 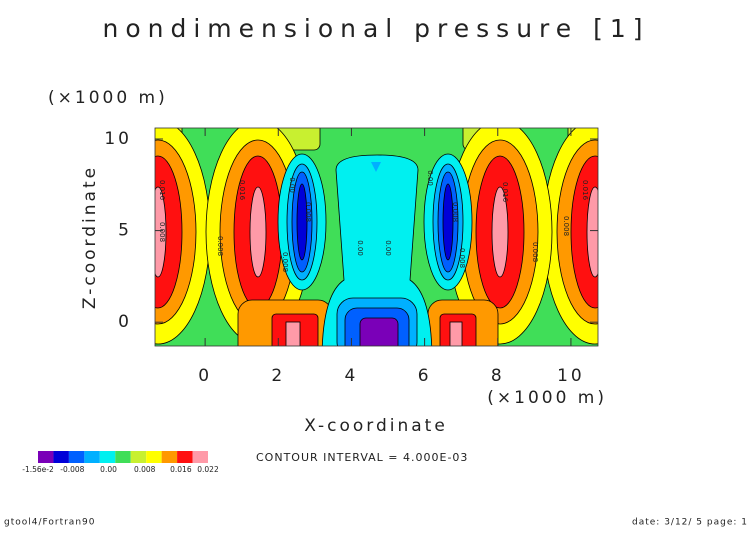 What do you see at coordinates (108, 469) in the screenshot?
I see `colorbar-label: 0.00` at bounding box center [108, 469].